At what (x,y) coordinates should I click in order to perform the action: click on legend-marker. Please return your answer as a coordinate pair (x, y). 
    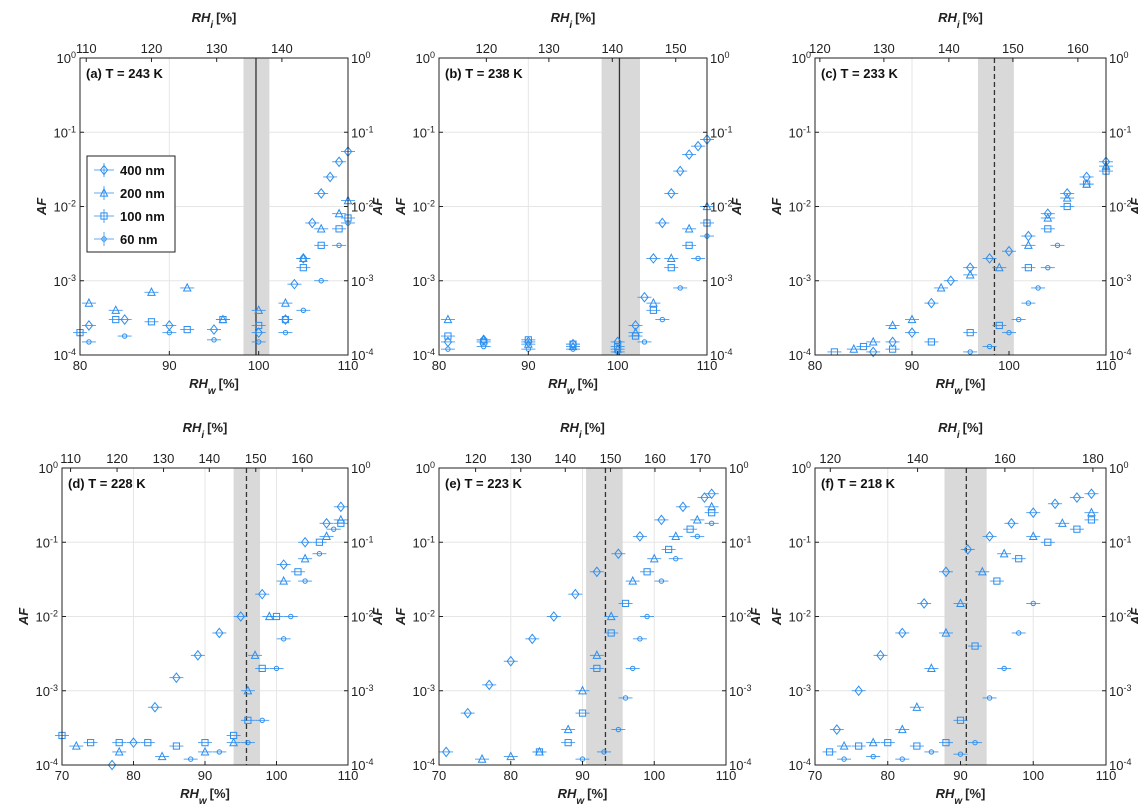
    Looking at the image, I should click on (104, 216).